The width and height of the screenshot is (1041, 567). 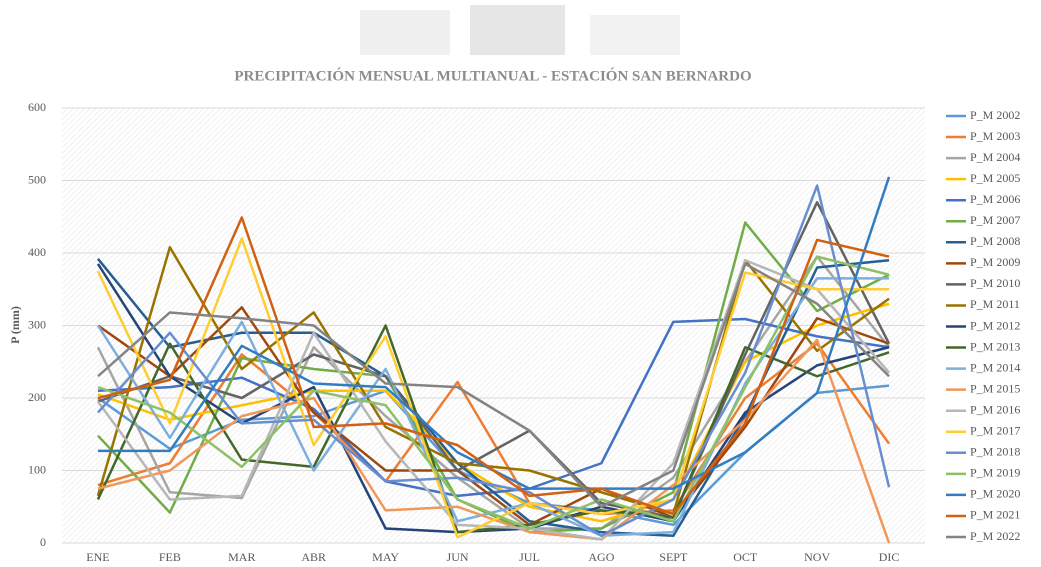 I want to click on legend-label: P_M 2017, so click(x=995, y=431).